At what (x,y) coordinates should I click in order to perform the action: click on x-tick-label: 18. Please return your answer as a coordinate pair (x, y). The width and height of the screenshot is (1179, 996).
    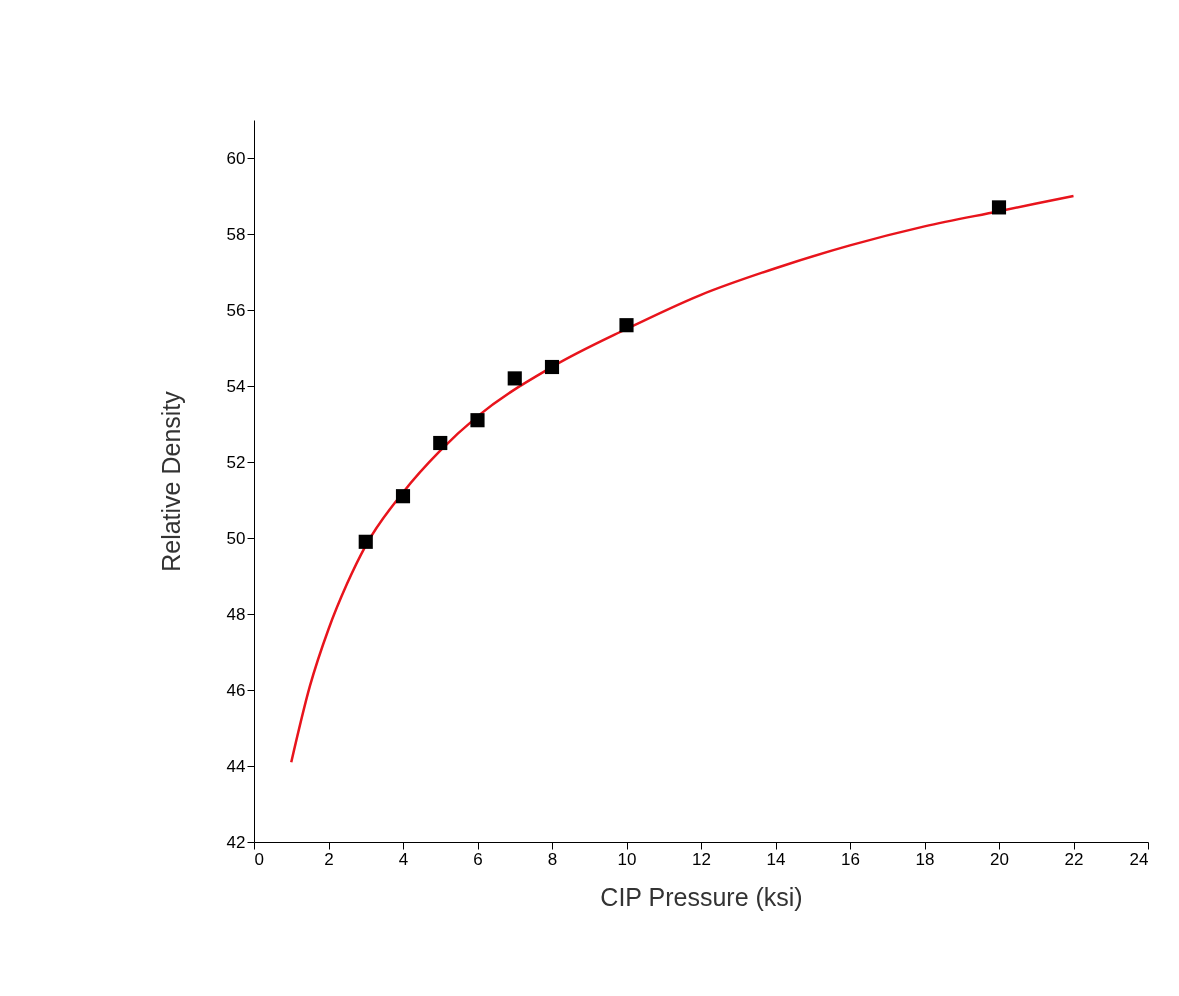
    Looking at the image, I should click on (925, 859).